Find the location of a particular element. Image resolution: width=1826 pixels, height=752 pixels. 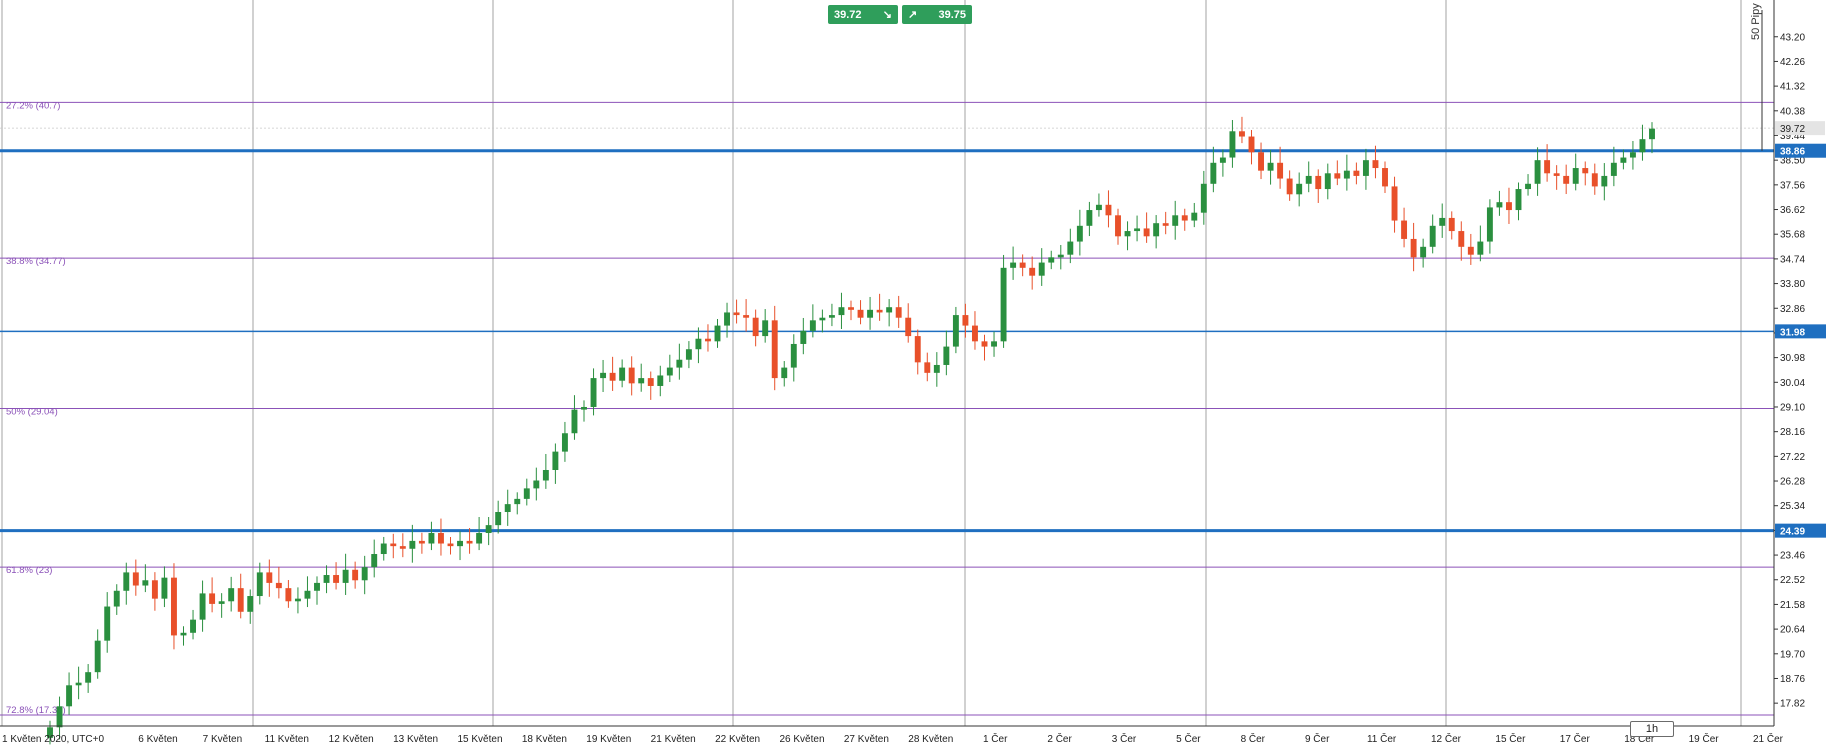

fib-level-label: 61.8% (23) is located at coordinates (29, 570).